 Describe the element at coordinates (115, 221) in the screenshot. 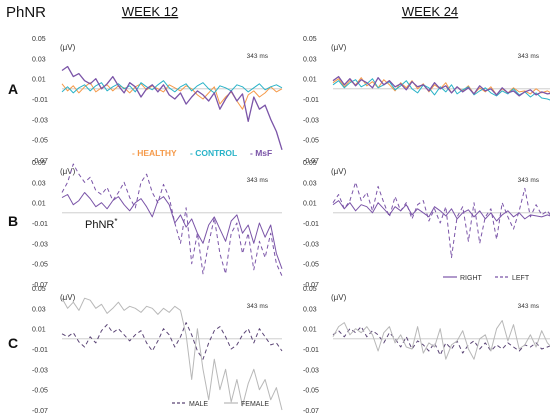

I see `phnr-peak-label-sup: *` at that location.